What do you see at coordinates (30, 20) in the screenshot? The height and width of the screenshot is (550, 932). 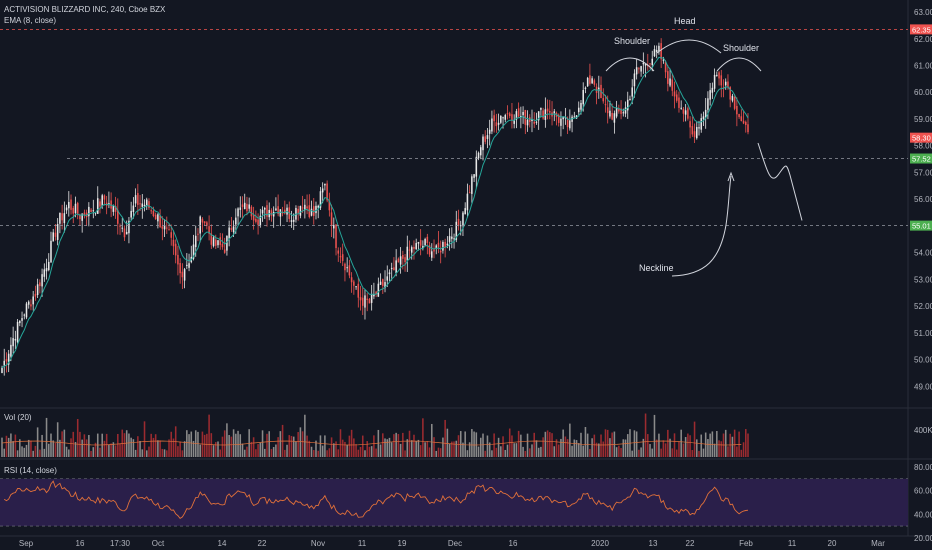 I see `ema-indicator-label: EMA (8, close)` at bounding box center [30, 20].